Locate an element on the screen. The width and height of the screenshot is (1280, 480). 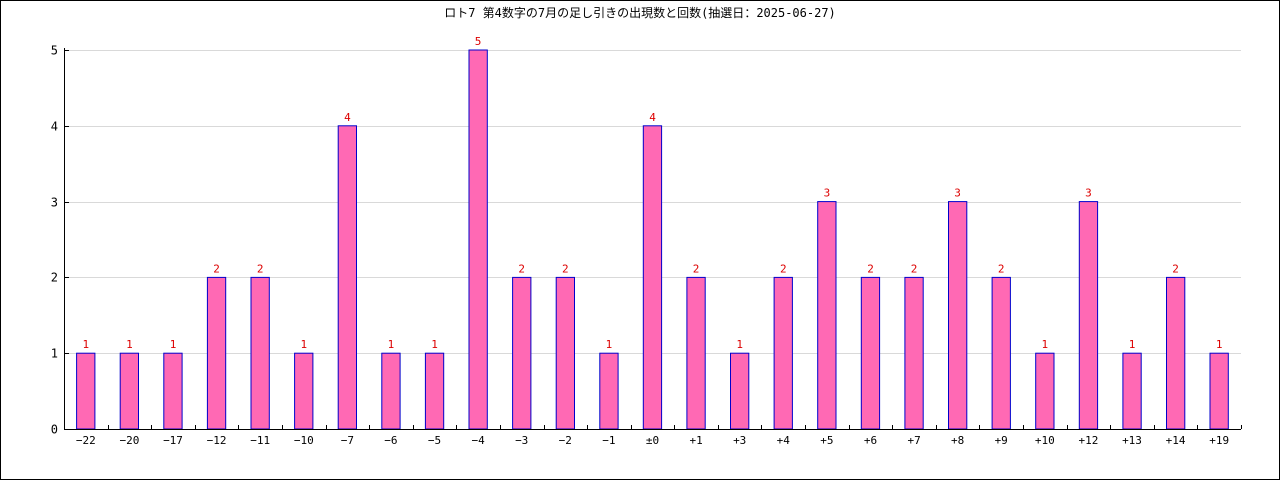
x-tick-label: −7 is located at coordinates (347, 440).